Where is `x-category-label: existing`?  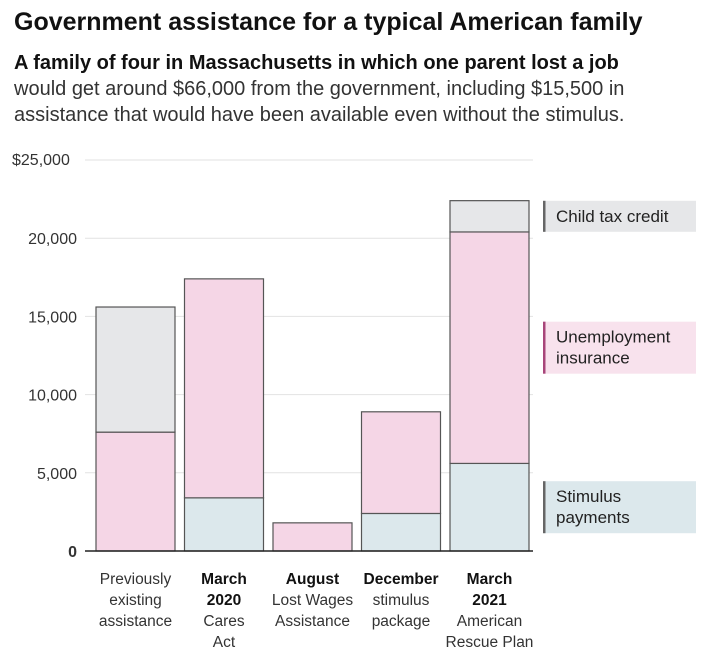
x-category-label: existing is located at coordinates (135, 600).